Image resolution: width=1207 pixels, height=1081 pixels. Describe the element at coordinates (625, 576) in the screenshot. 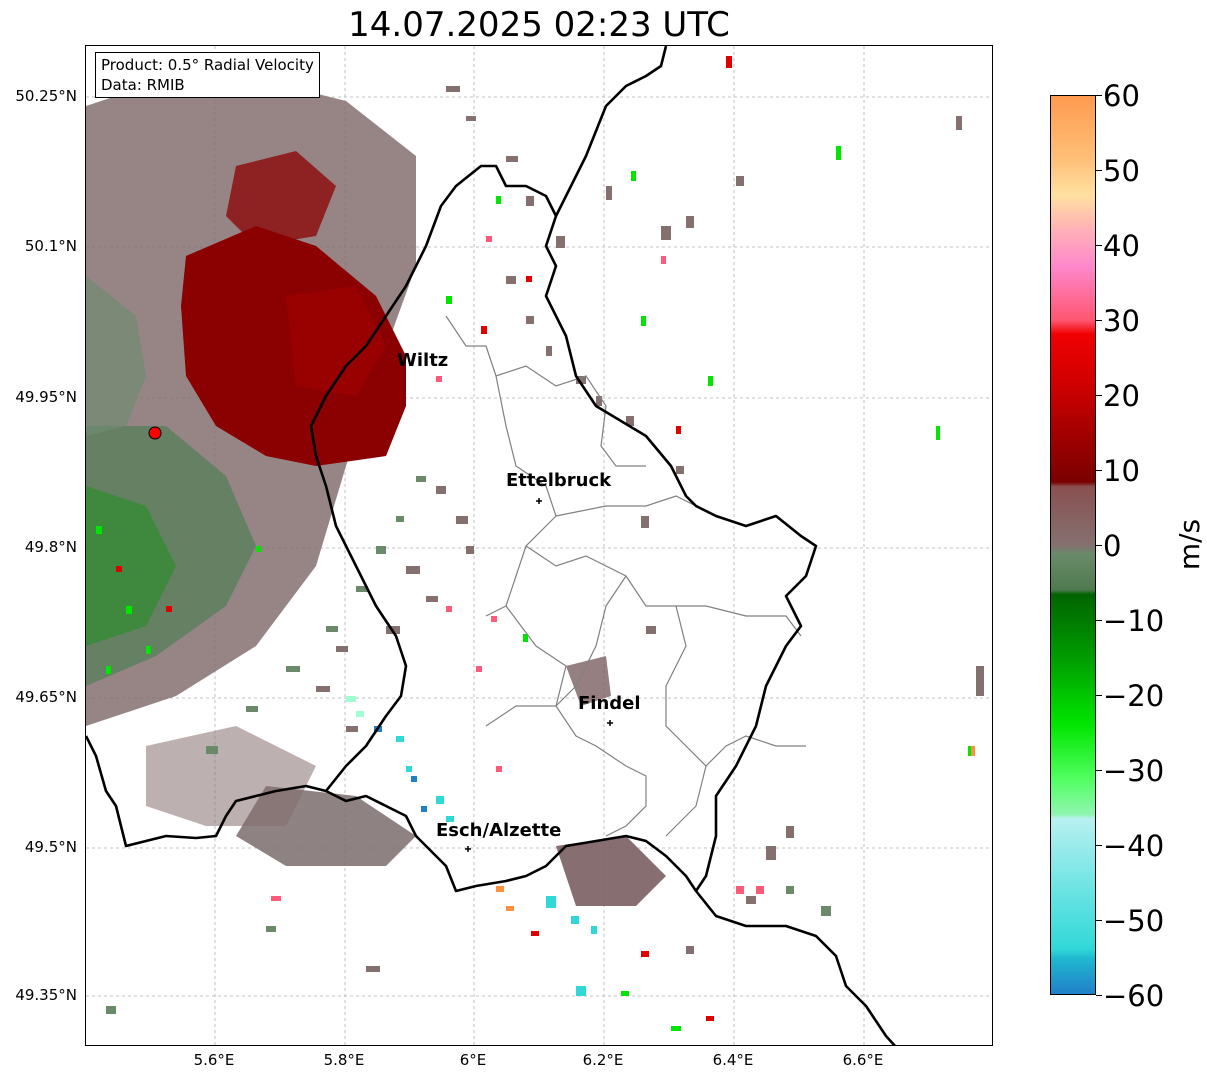

I see `canton-boundaries` at that location.